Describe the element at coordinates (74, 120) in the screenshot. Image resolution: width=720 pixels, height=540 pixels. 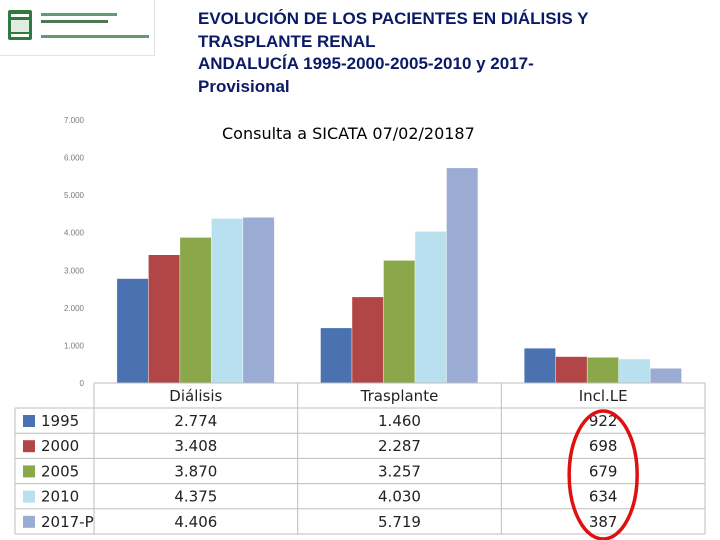
I see `y-tick-label: 7.000` at that location.